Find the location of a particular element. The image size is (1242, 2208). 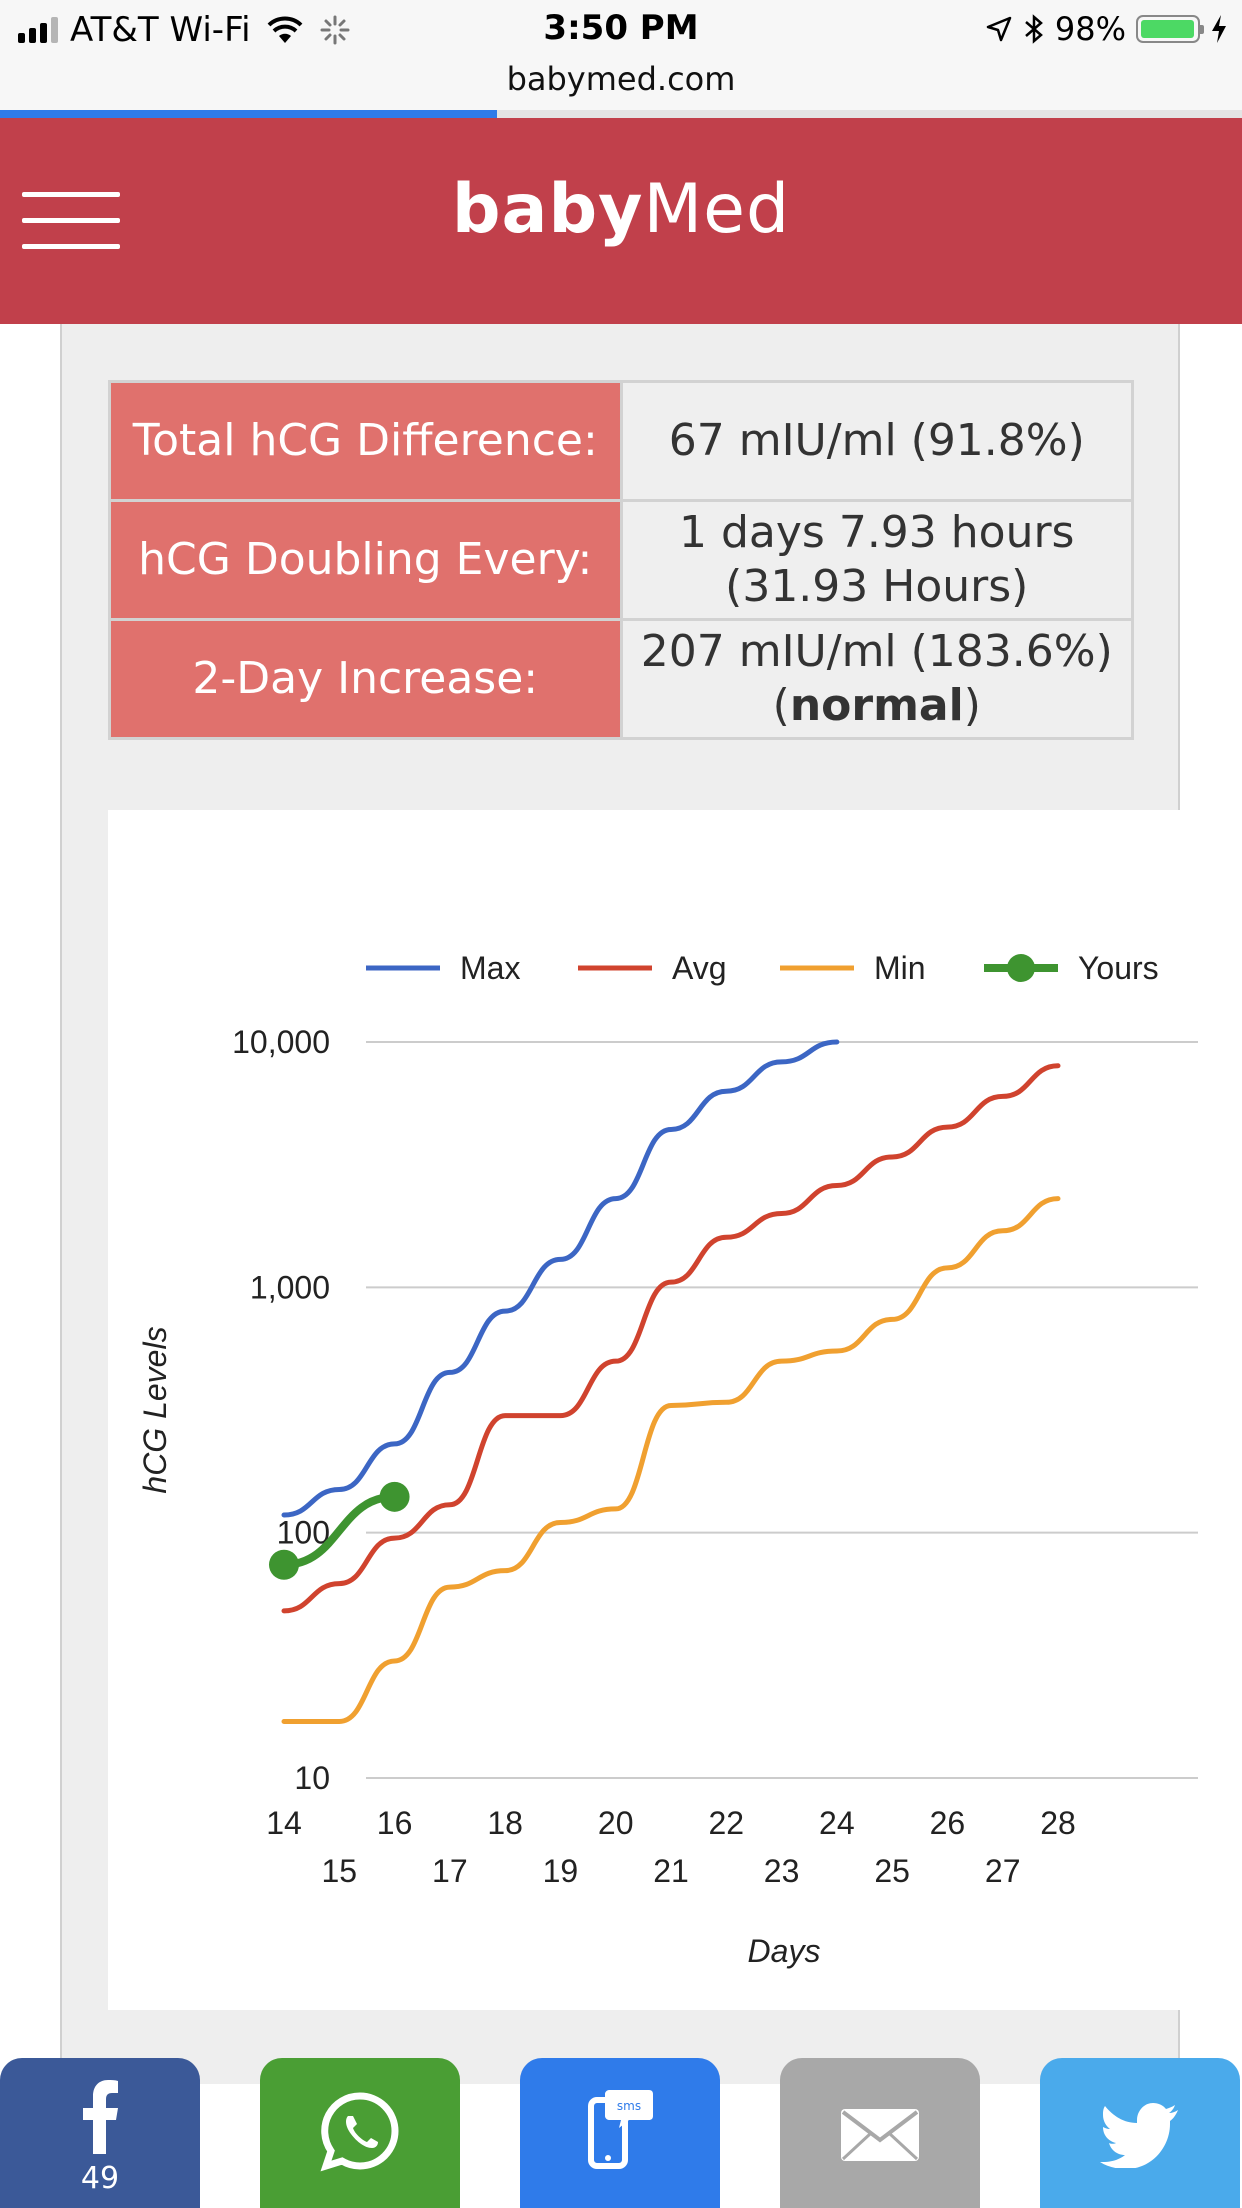

y-tick-label: 100 is located at coordinates (303, 1533).